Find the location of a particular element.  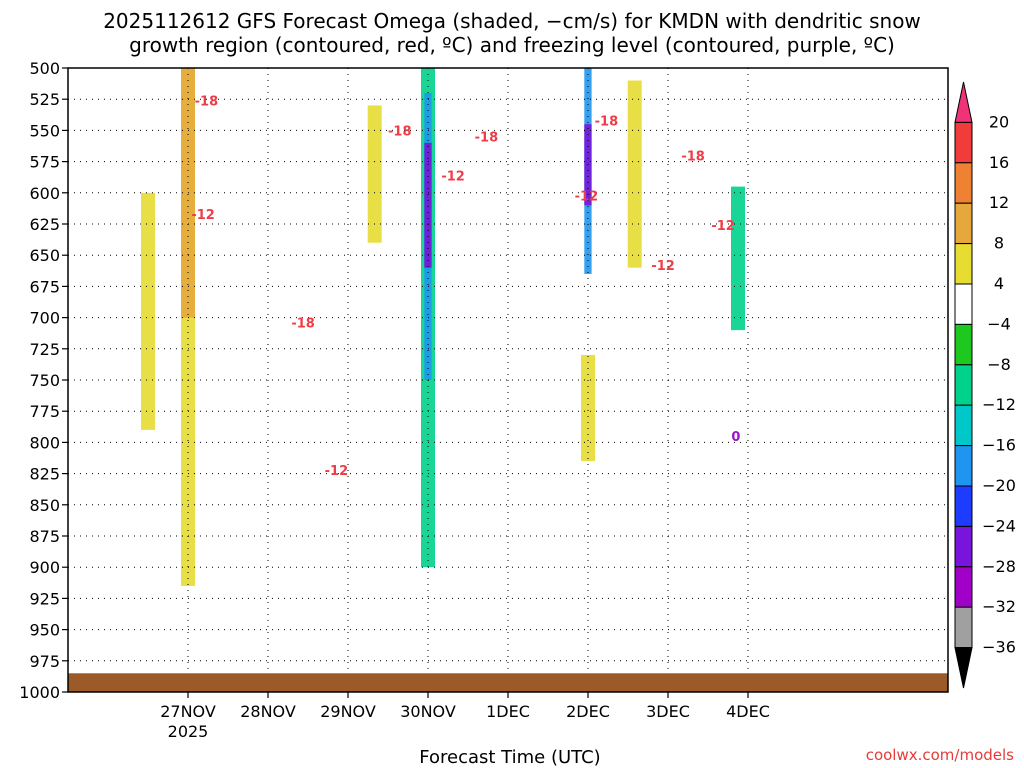

colorbar-label: −32 is located at coordinates (999, 606).